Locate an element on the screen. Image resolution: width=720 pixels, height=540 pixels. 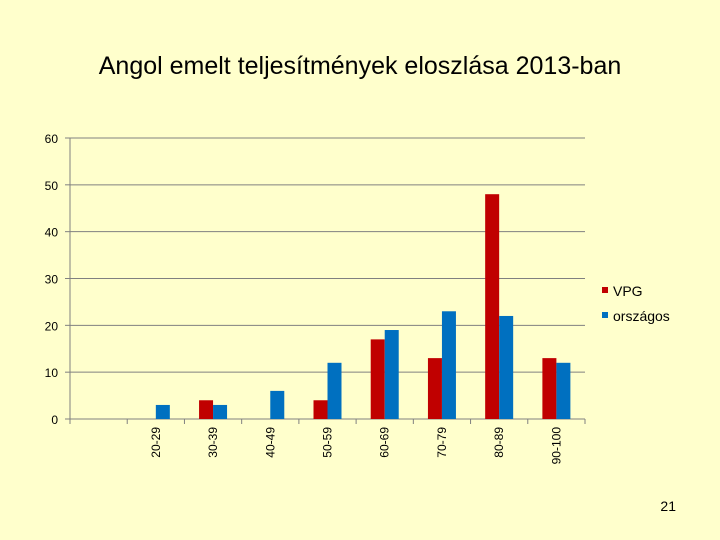
y-tick-label: 50 is located at coordinates (52, 186).